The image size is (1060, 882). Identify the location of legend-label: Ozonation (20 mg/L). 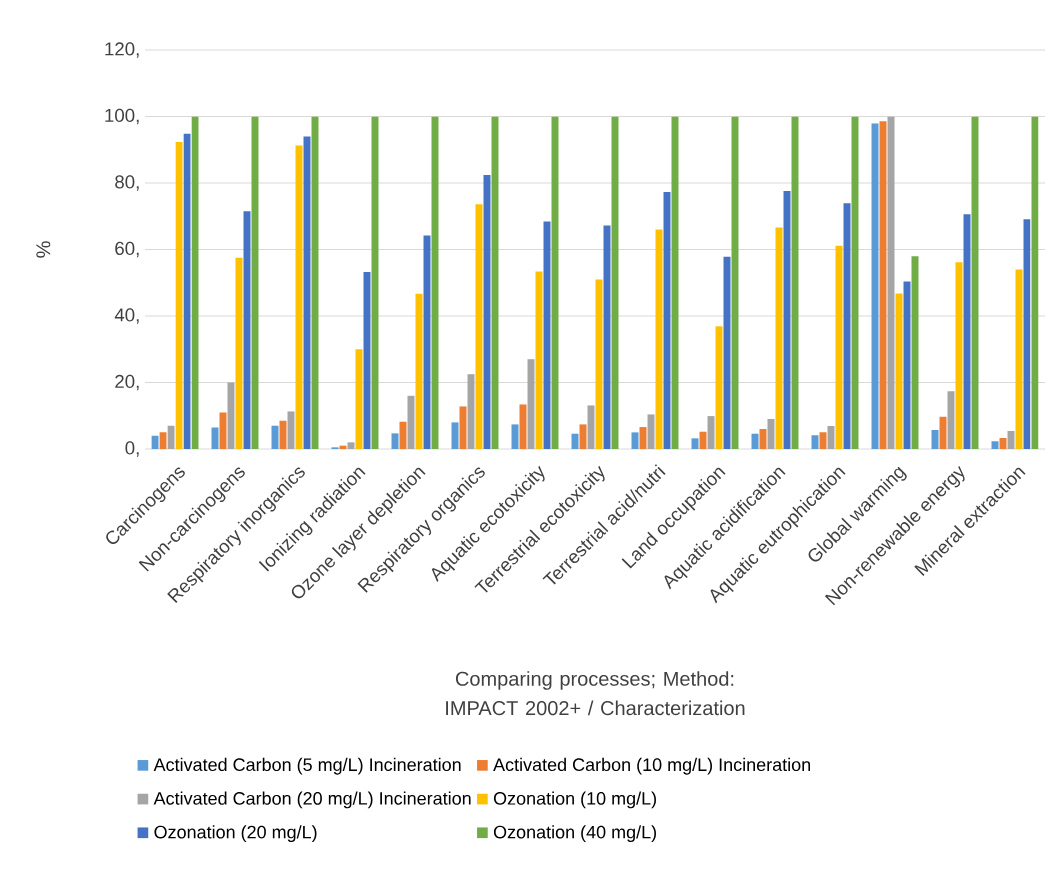
(235, 834).